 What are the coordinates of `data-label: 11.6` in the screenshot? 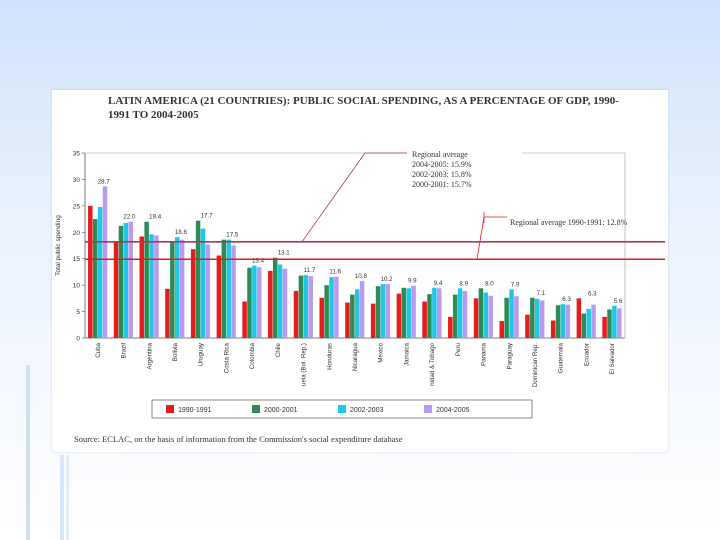 It's located at (335, 272).